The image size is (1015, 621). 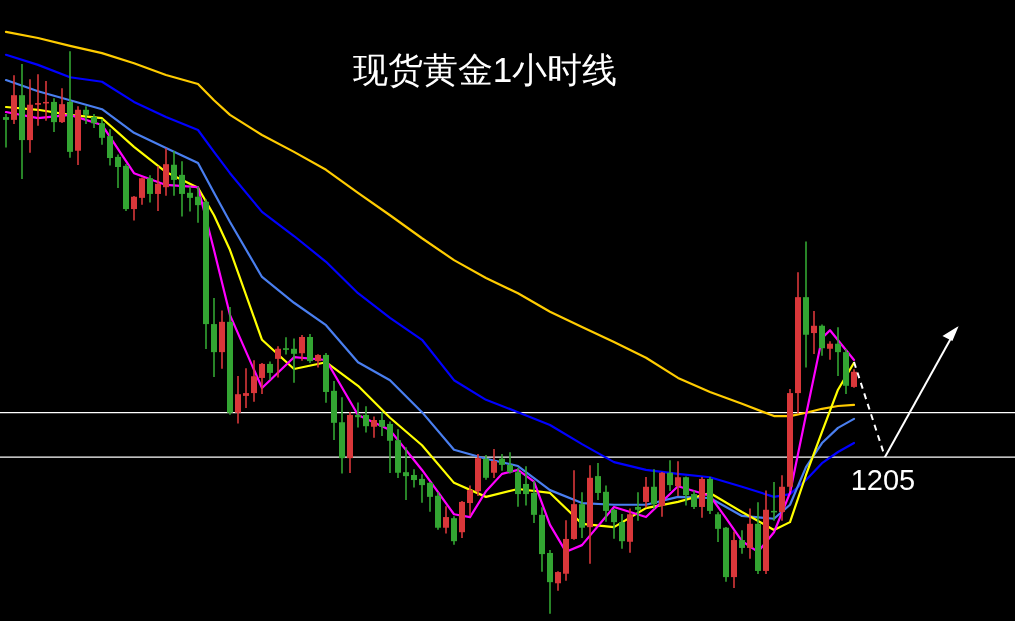 What do you see at coordinates (485, 69) in the screenshot?
I see `chart-title: 现货黄金1小时线` at bounding box center [485, 69].